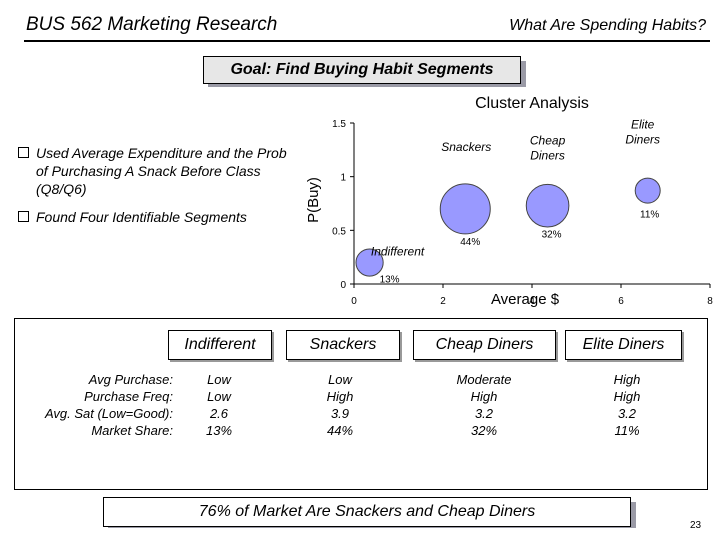  I want to click on cluster-name-label: Indifferent, so click(398, 252).